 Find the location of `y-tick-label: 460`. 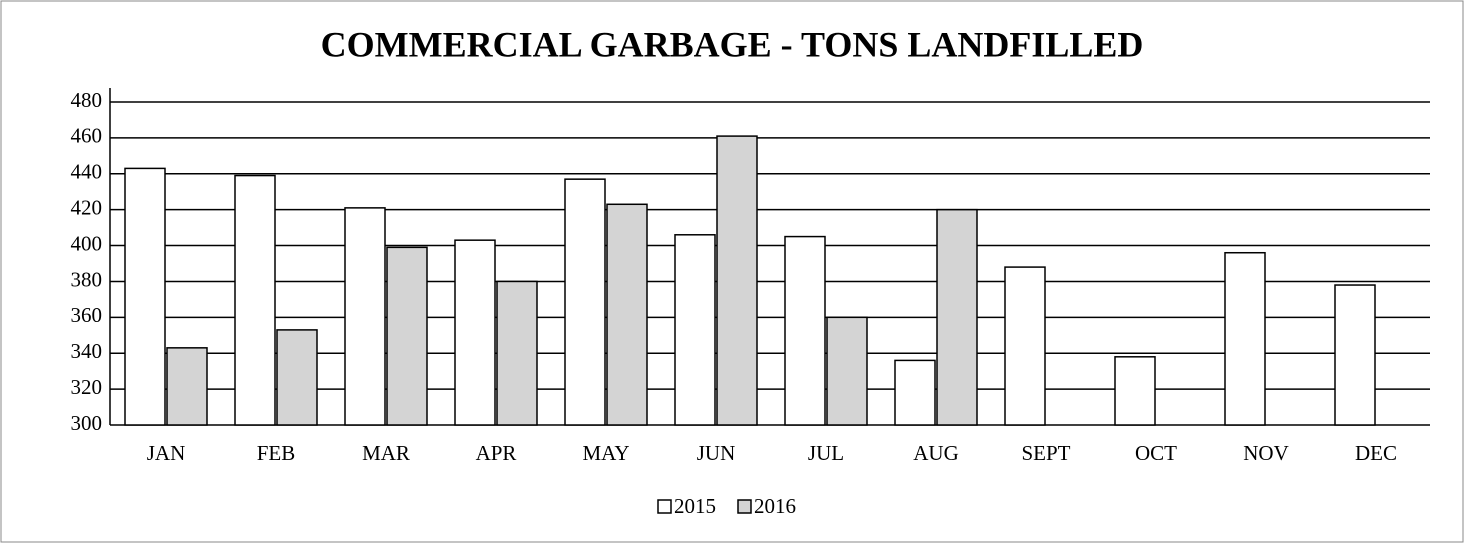

y-tick-label: 460 is located at coordinates (87, 136).